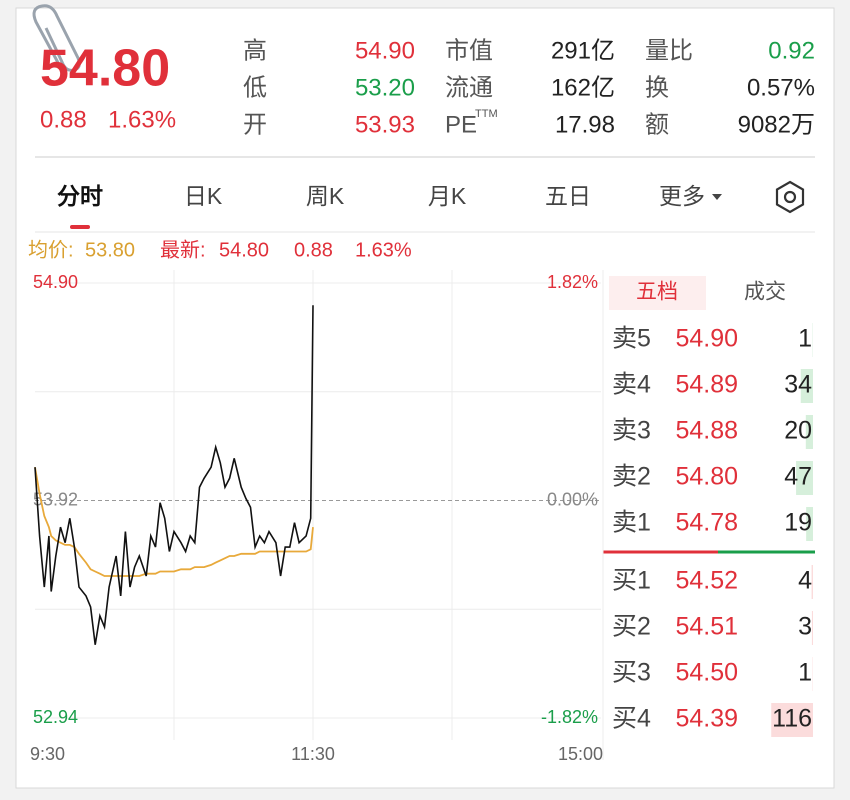 This screenshot has width=850, height=800. I want to click on bid-volume: 116, so click(792, 719).